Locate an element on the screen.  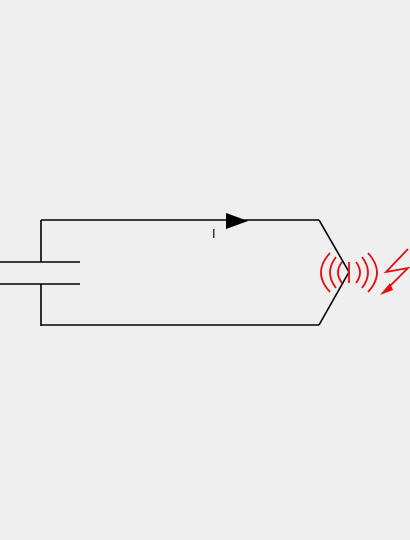
capacitor is located at coordinates (40, 273).